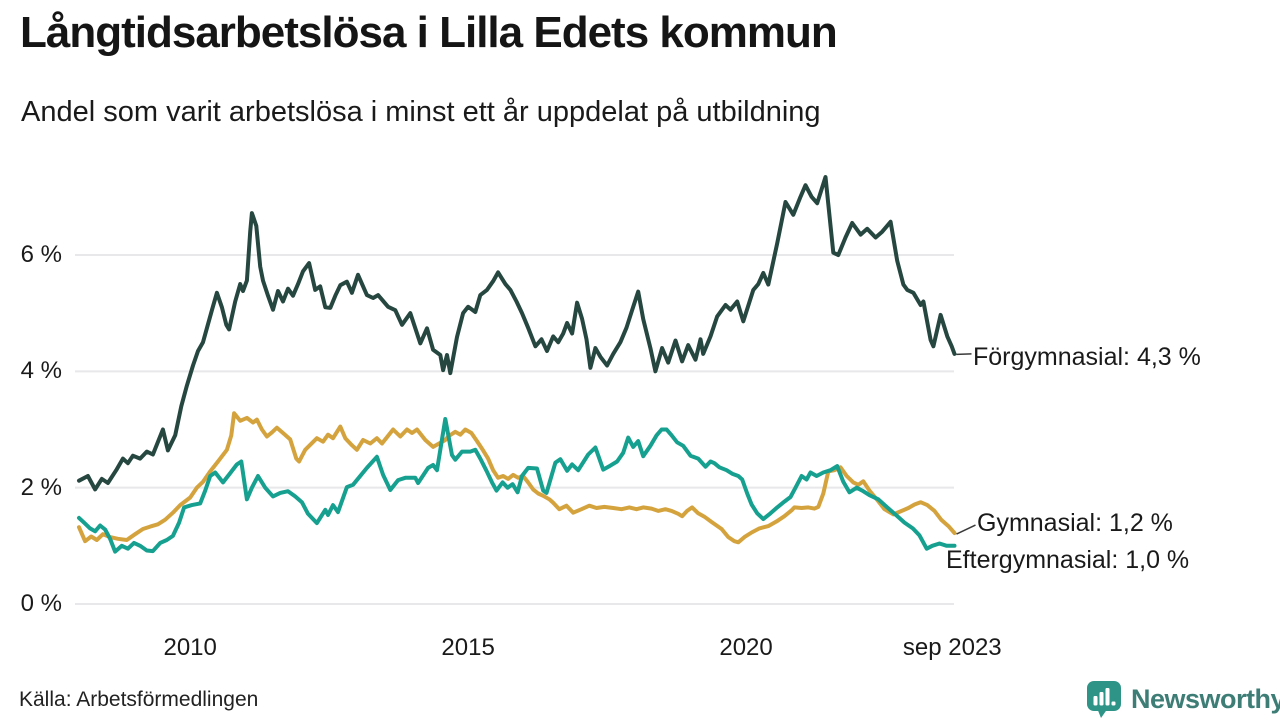 The width and height of the screenshot is (1280, 720). Describe the element at coordinates (41, 254) in the screenshot. I see `y-tick-label: 6 %` at that location.